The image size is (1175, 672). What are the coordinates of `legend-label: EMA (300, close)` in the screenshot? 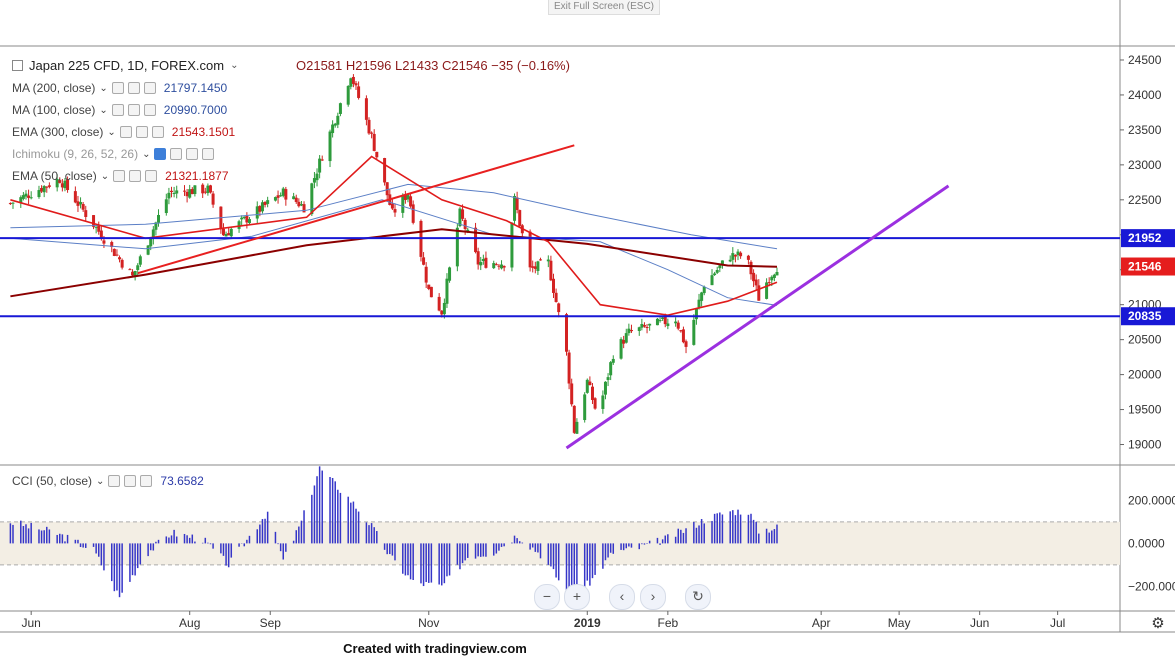 It's located at (58, 132).